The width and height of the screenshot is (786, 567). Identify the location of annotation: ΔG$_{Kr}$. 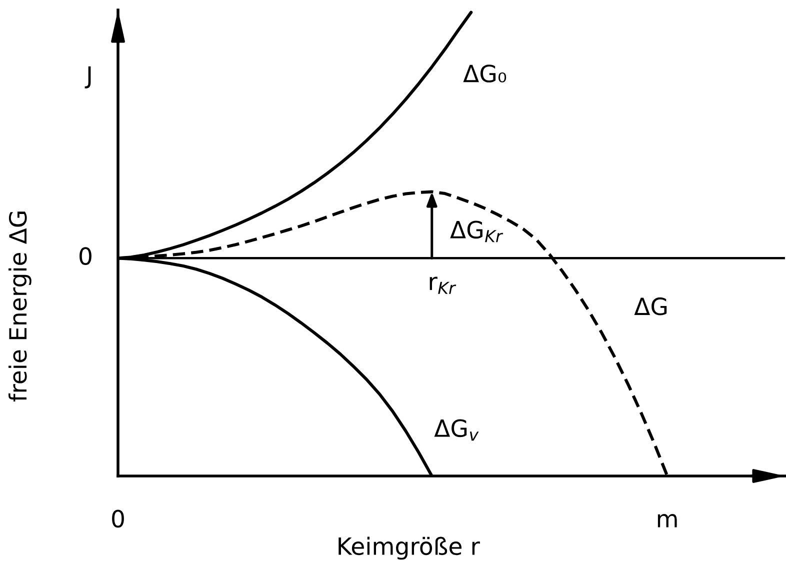
(477, 231).